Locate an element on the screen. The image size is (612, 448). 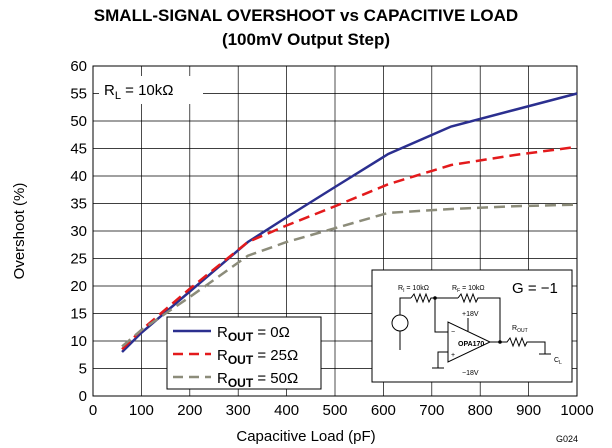
vpos-label: +18V is located at coordinates (470, 314).